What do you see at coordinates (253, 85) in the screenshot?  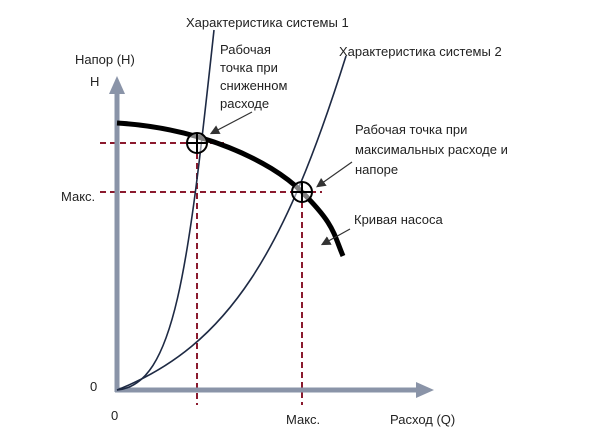 I see `label-line: сниженном` at bounding box center [253, 85].